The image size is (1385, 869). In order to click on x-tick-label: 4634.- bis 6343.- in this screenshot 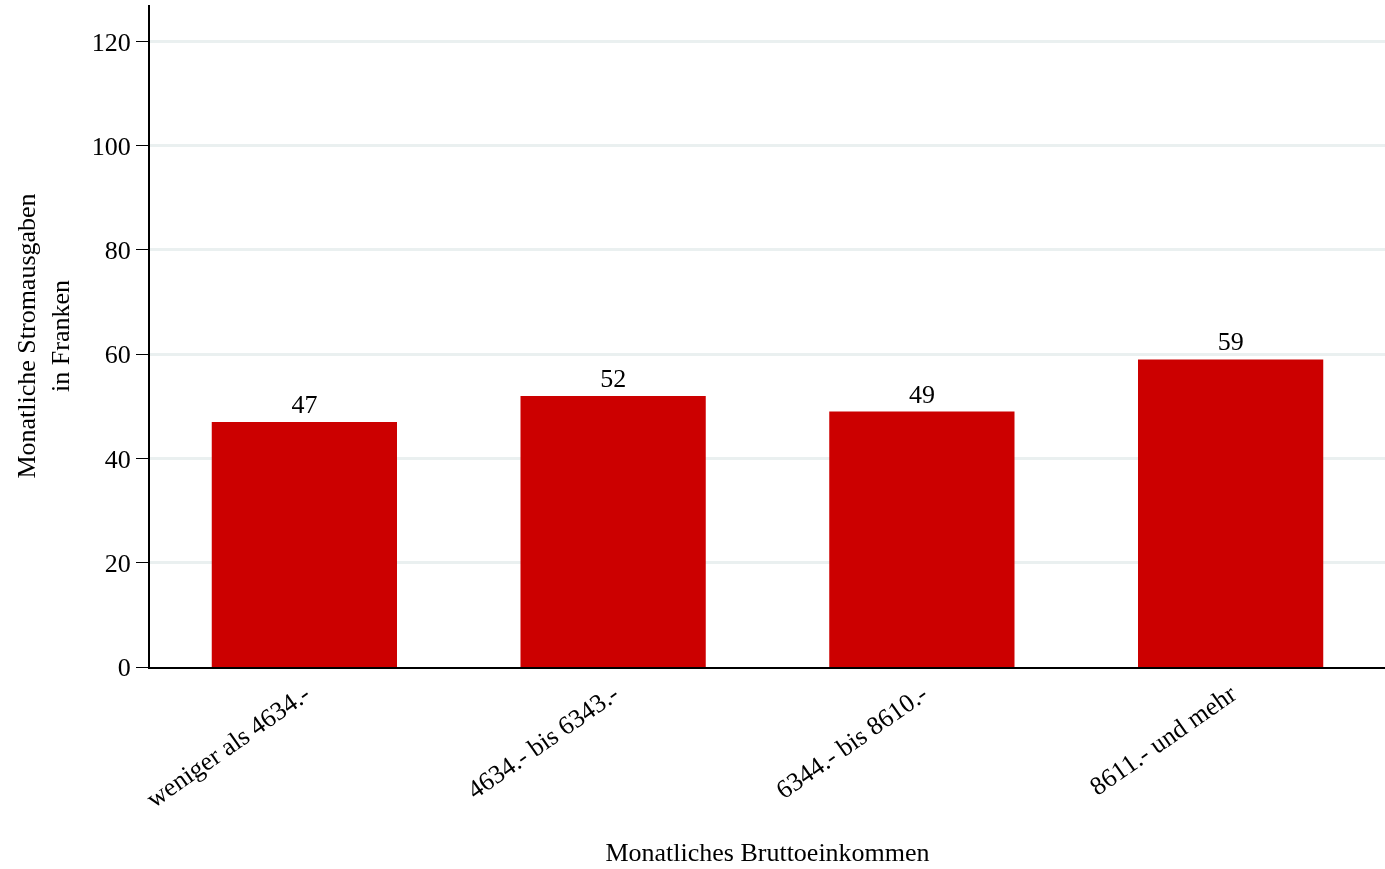, I will do `click(543, 742)`.